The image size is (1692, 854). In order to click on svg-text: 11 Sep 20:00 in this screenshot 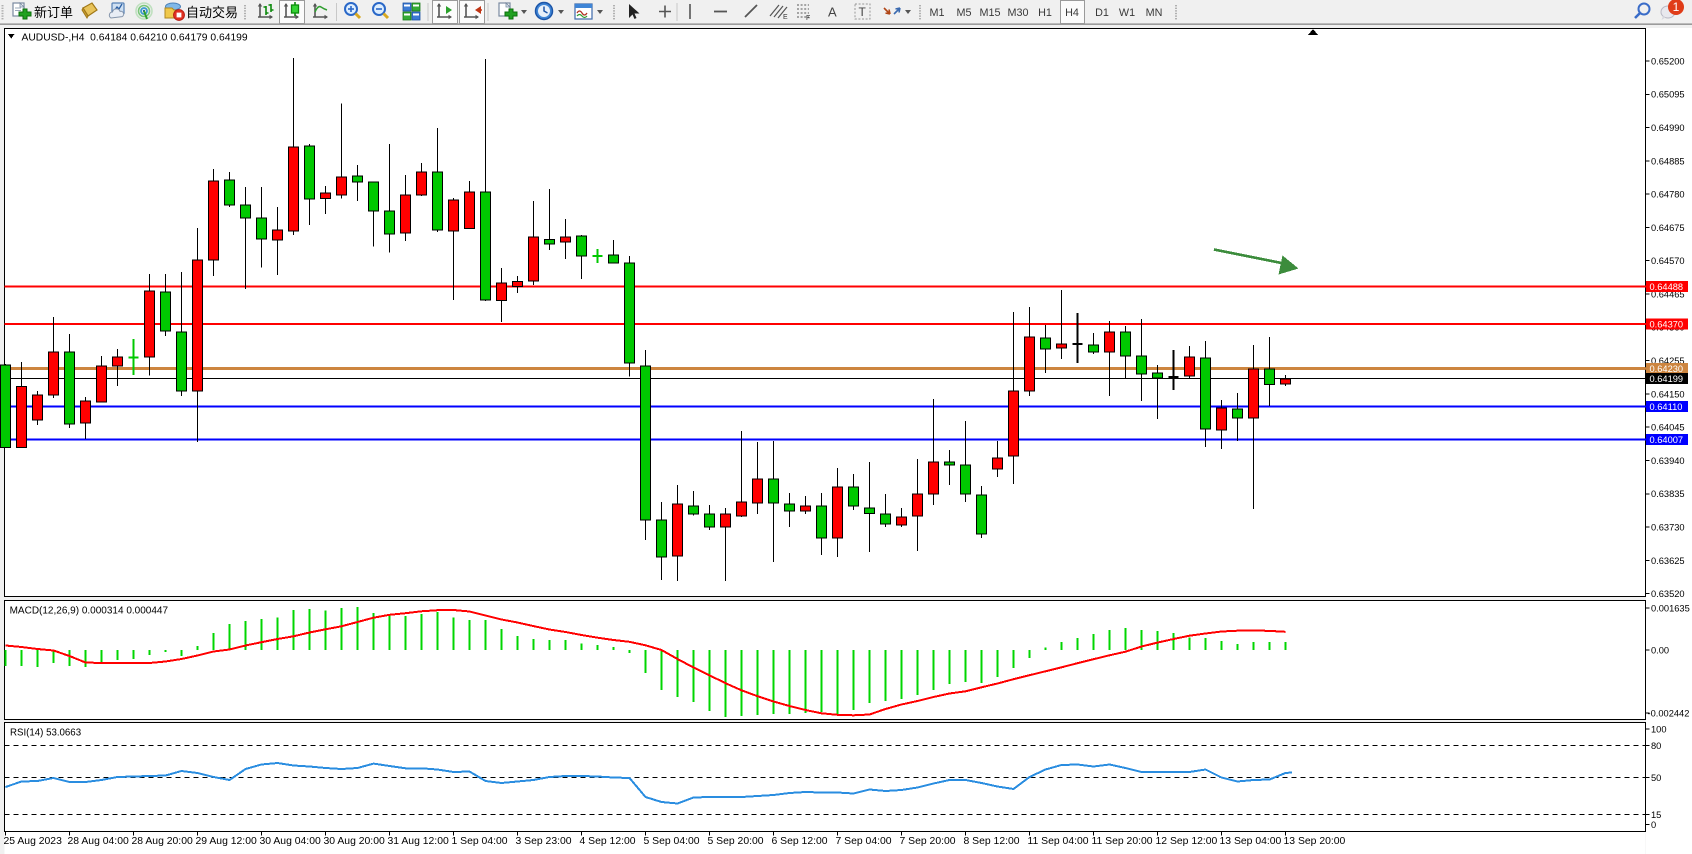, I will do `click(1122, 841)`.